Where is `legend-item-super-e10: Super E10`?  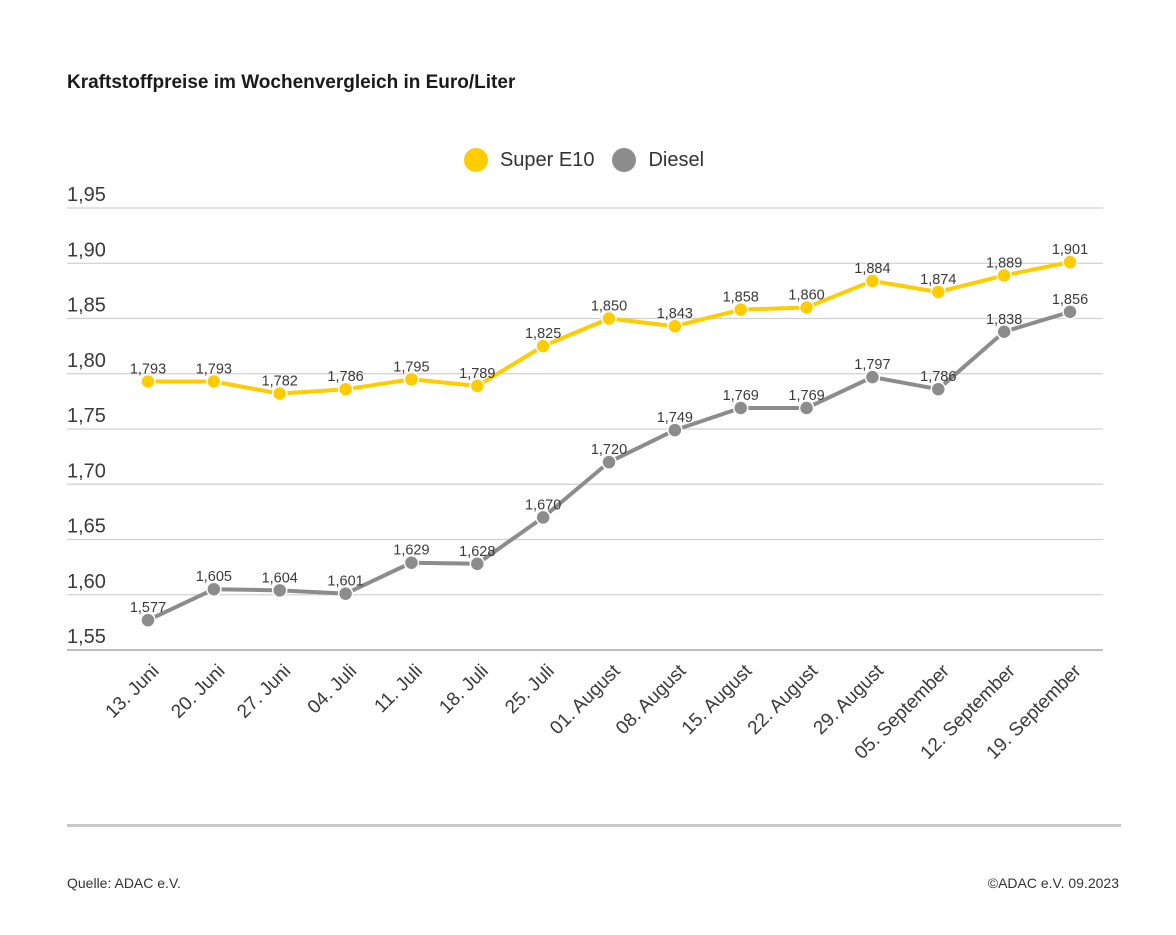 legend-item-super-e10: Super E10 is located at coordinates (529, 160).